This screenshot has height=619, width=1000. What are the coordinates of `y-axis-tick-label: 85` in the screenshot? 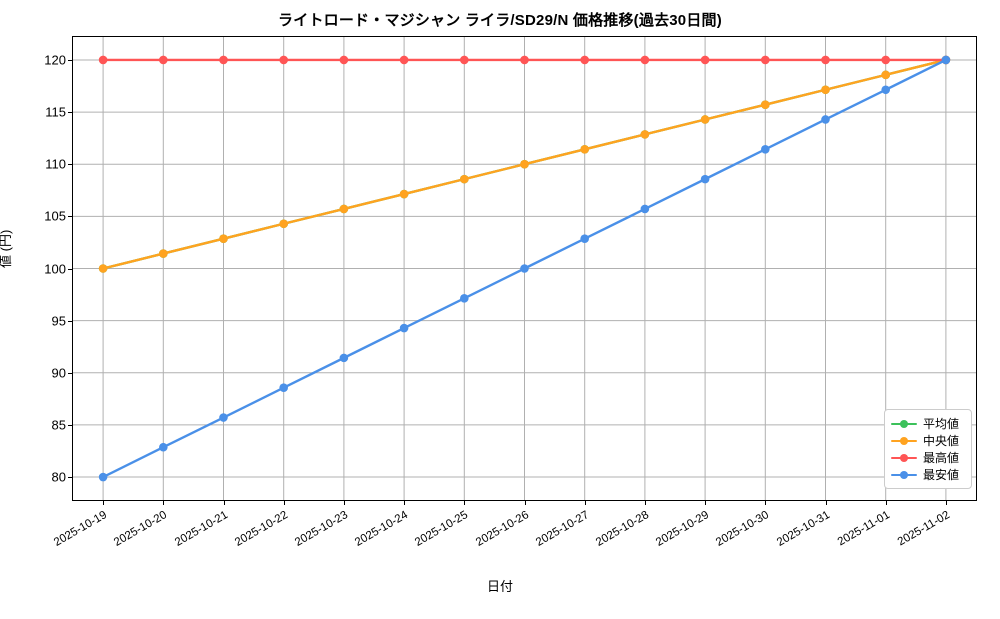 It's located at (58, 425).